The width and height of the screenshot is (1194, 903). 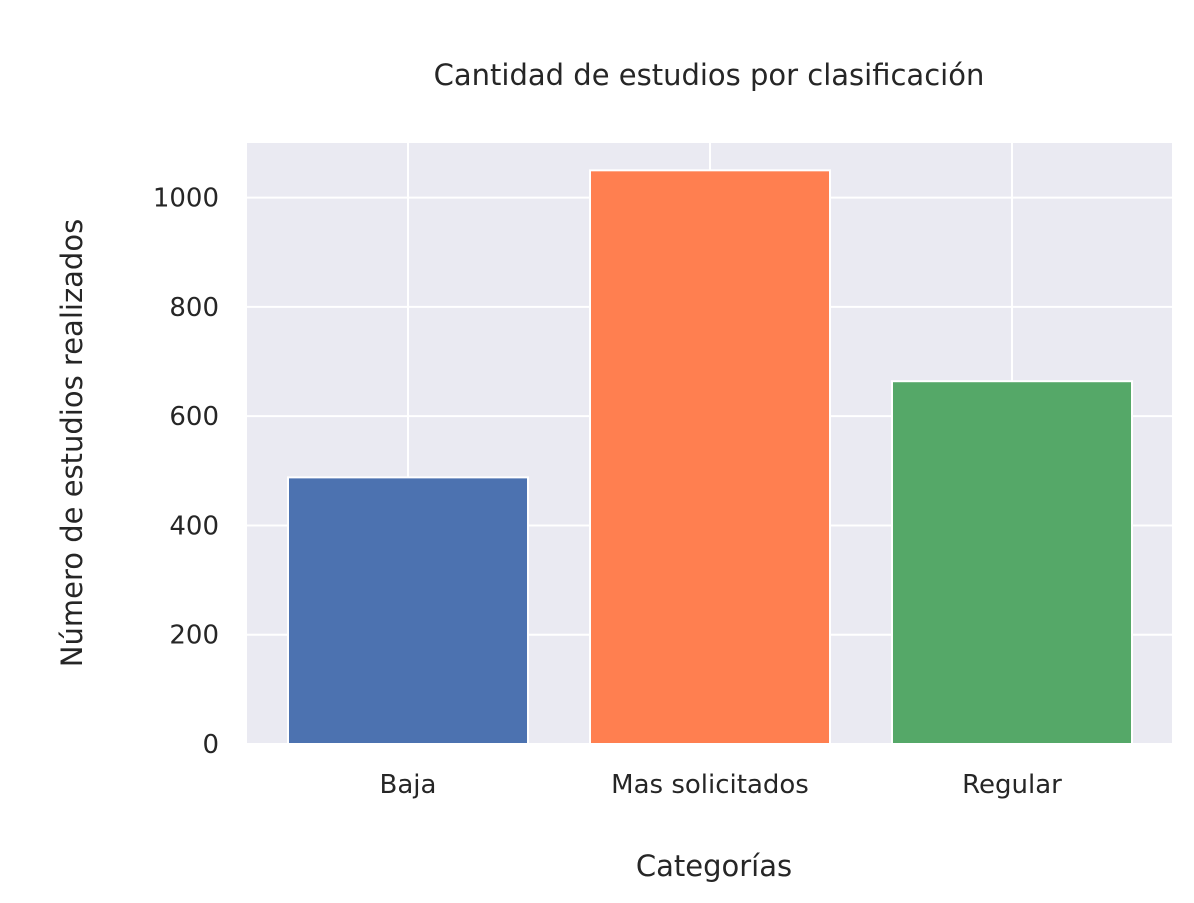 What do you see at coordinates (194, 308) in the screenshot?
I see `y-tick-label: 800` at bounding box center [194, 308].